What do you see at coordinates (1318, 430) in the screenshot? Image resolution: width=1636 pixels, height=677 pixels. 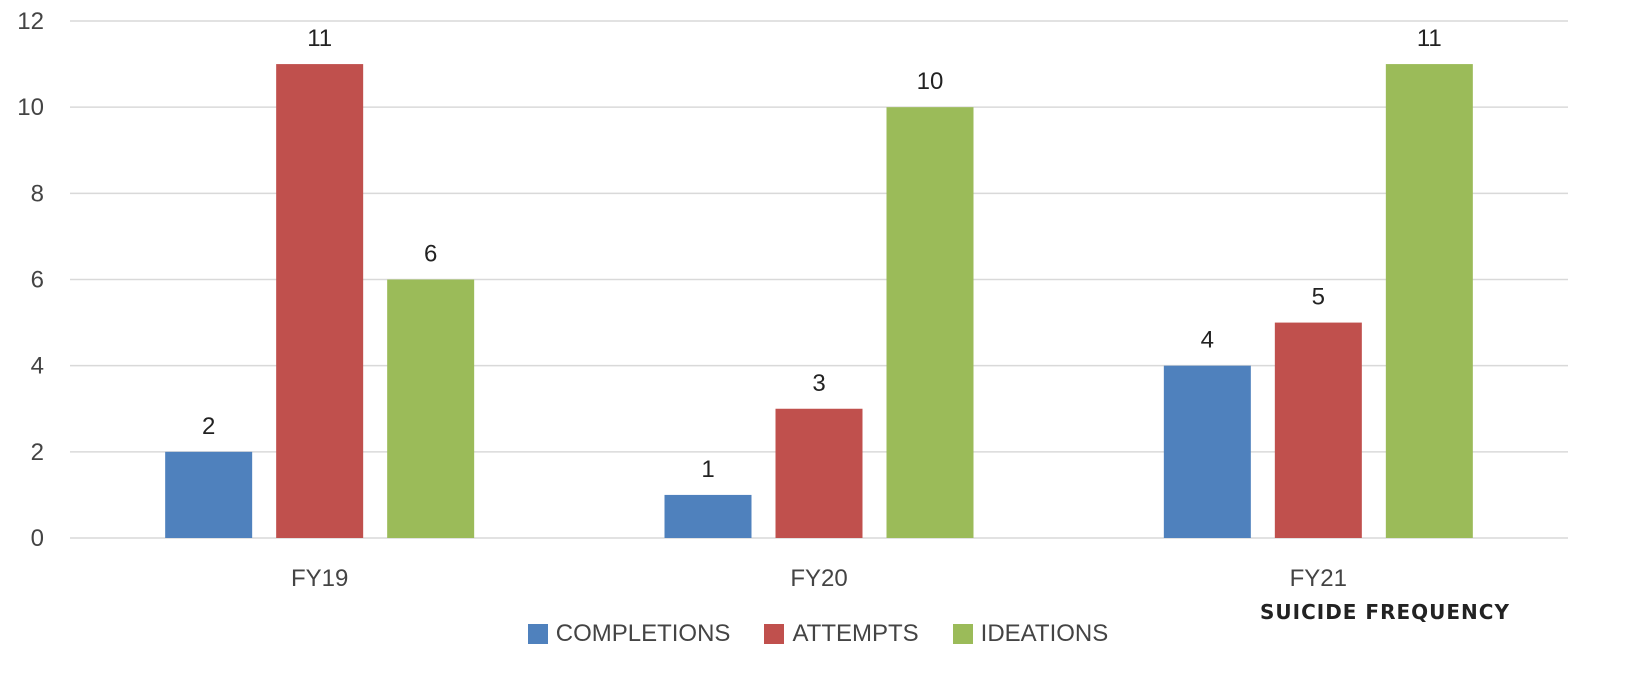 I see `bar-attempts-fy21` at bounding box center [1318, 430].